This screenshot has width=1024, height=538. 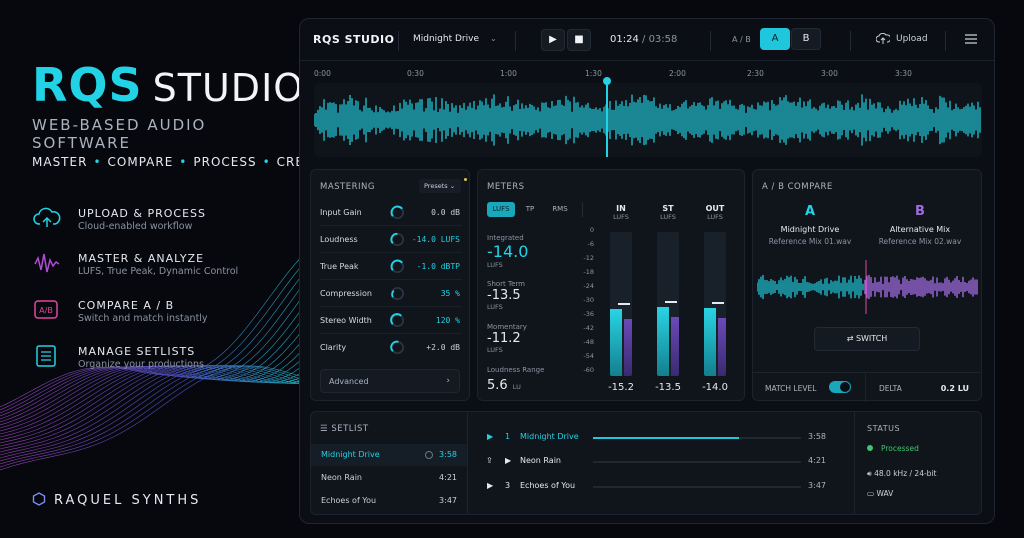 What do you see at coordinates (429, 455) in the screenshot?
I see `settings-icon` at bounding box center [429, 455].